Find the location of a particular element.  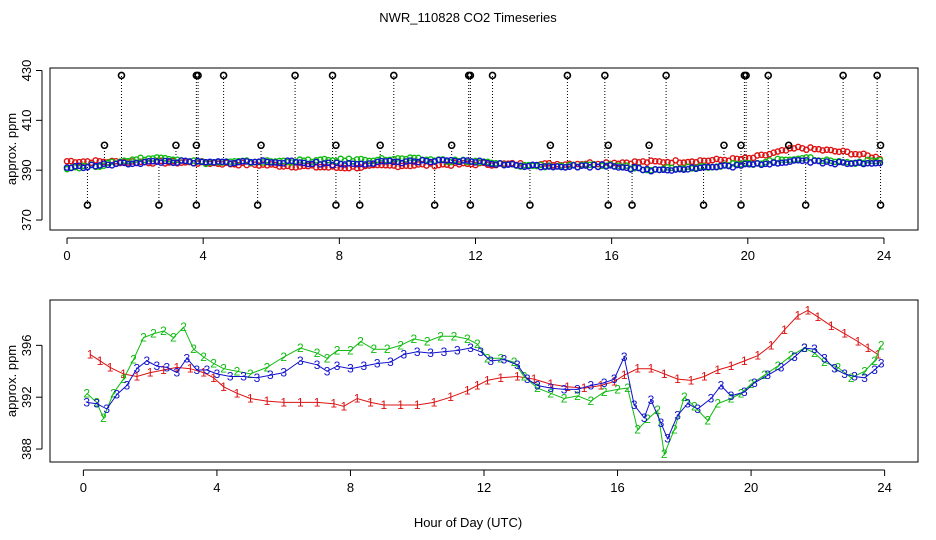

chart-title: NWR_110828 CO2 Timeseries is located at coordinates (468, 17).